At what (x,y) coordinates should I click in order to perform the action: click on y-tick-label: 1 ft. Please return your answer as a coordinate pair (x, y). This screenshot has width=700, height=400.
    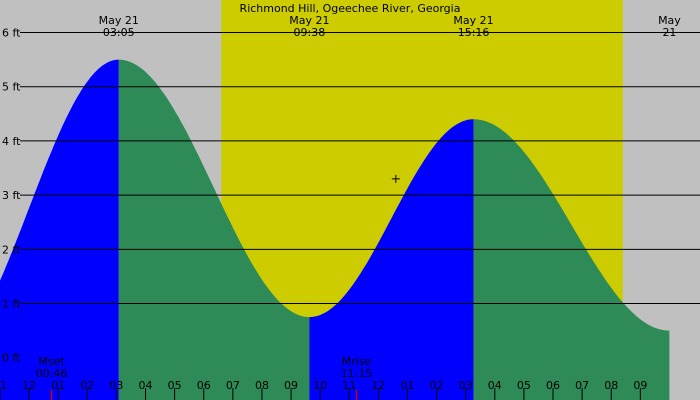
    Looking at the image, I should click on (11, 304).